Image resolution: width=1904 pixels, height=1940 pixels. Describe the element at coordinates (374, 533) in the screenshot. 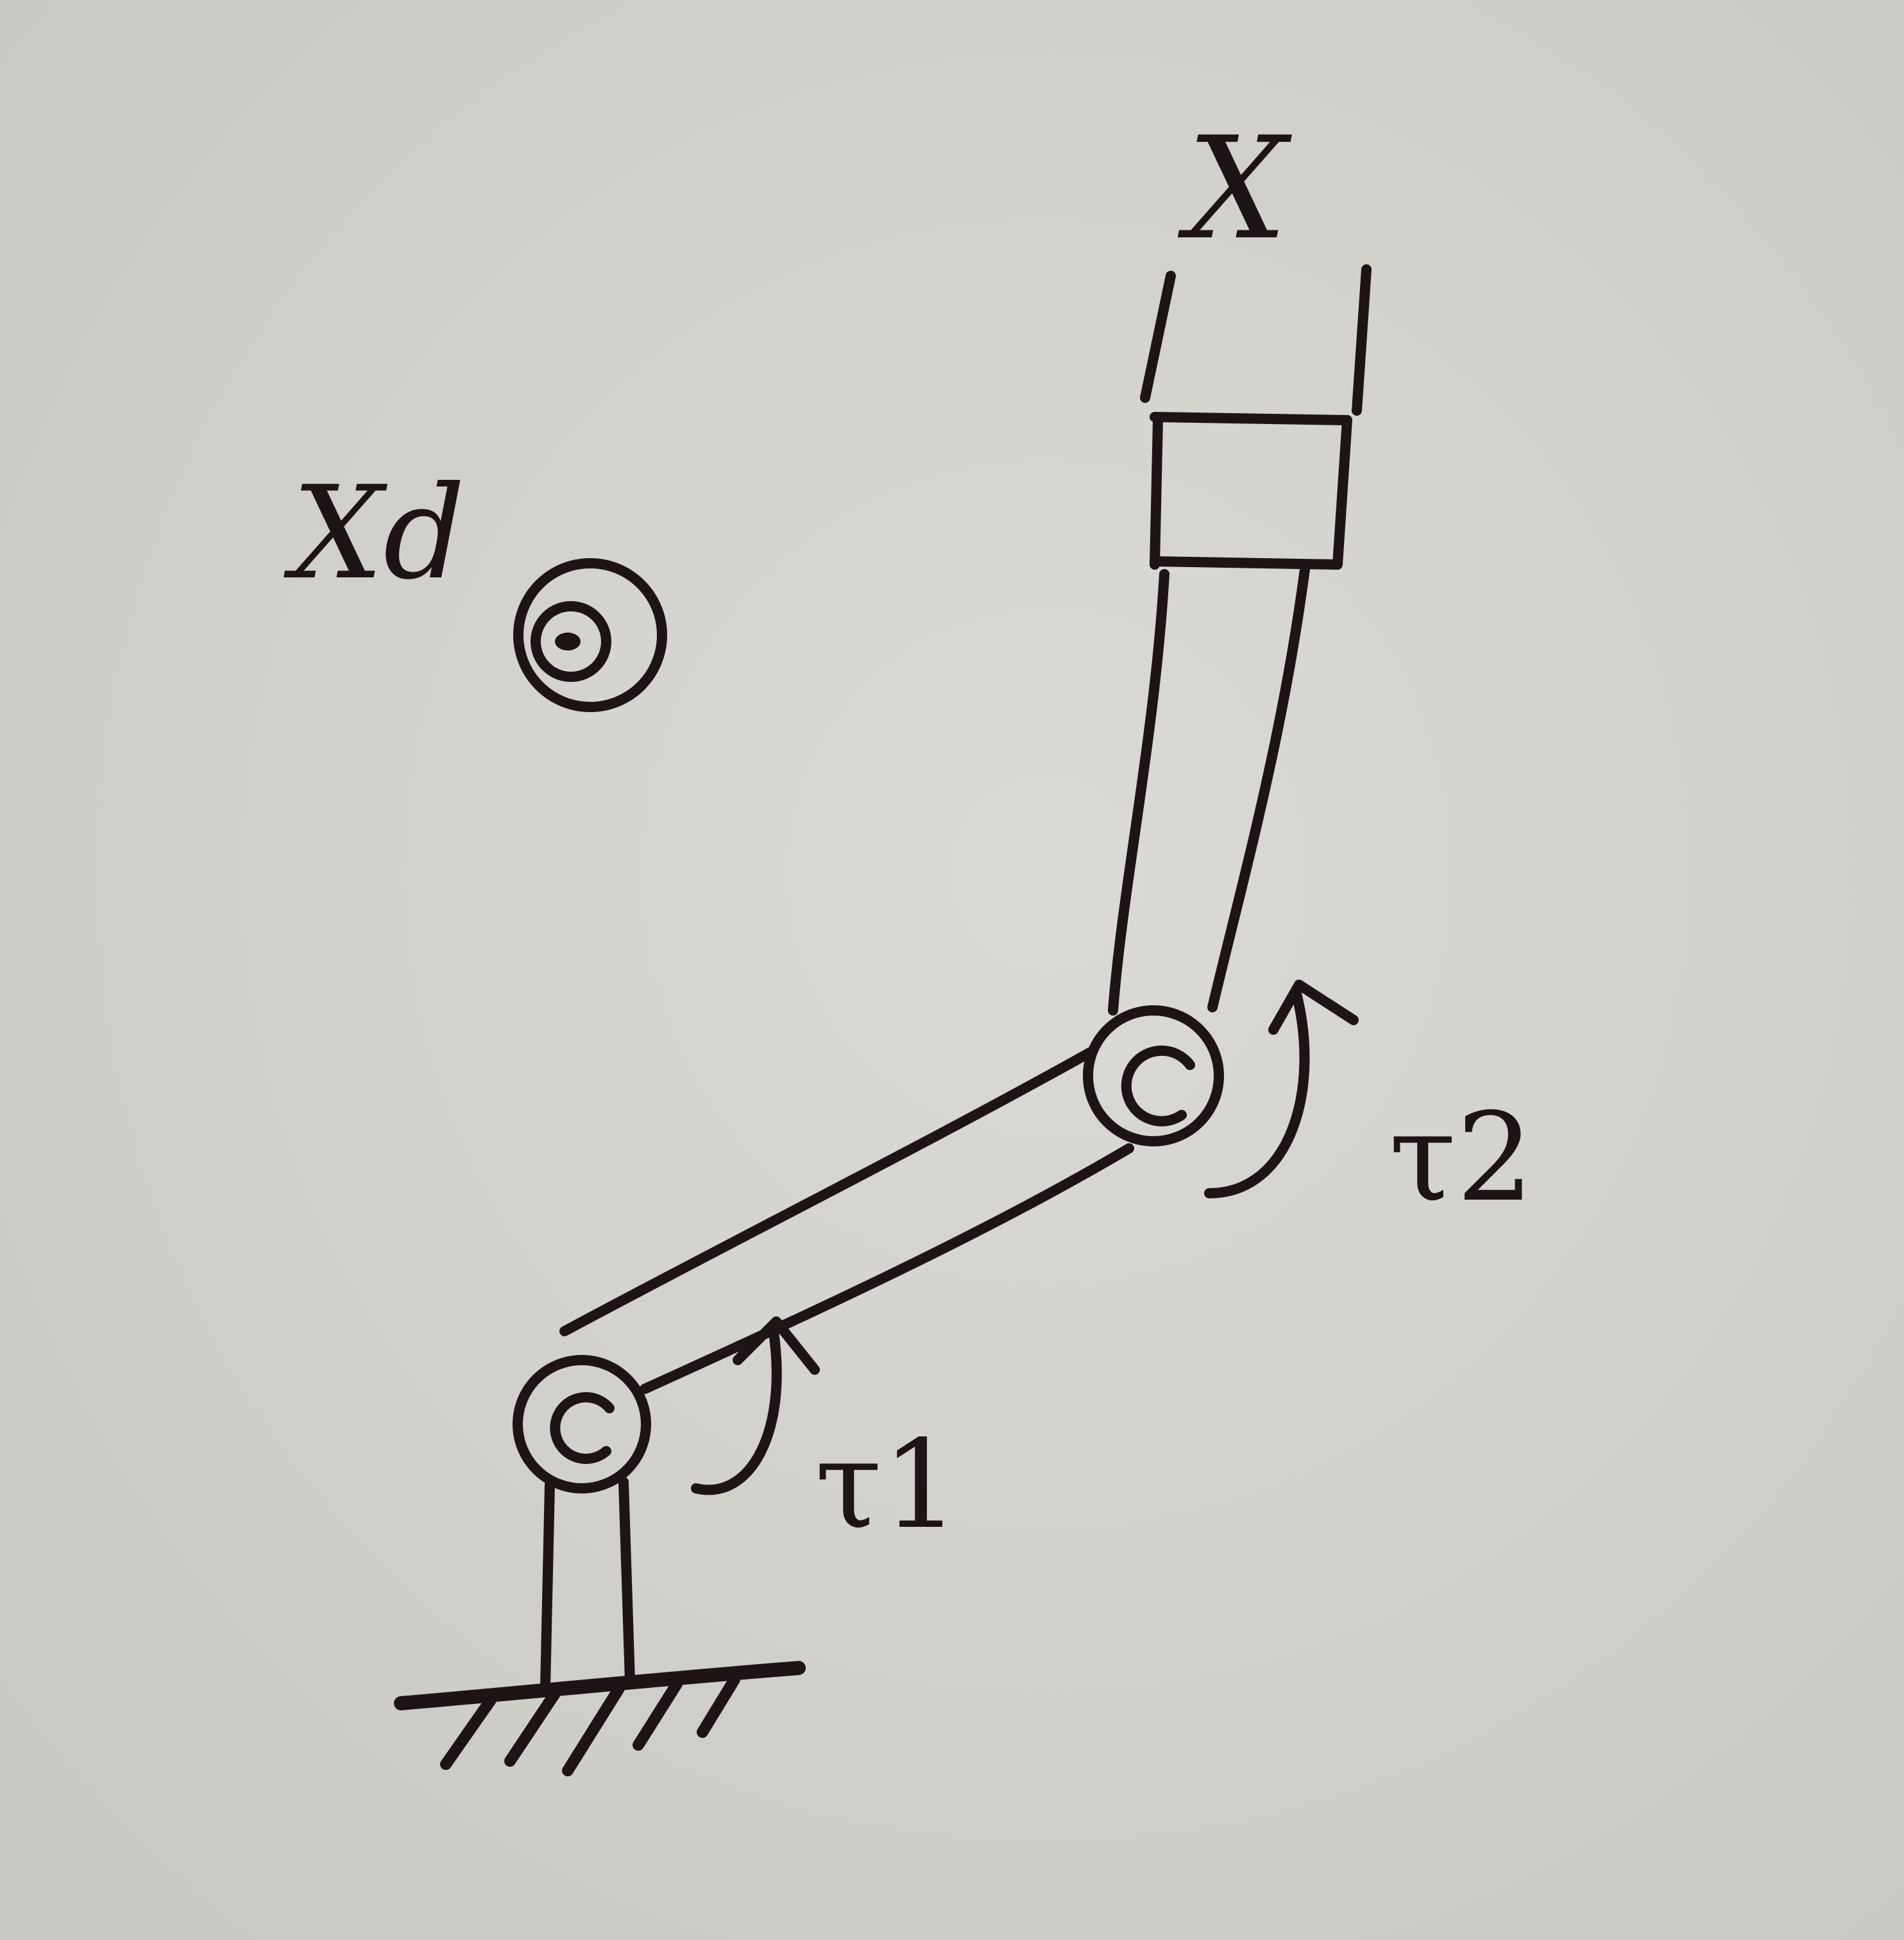

I see `desired-position-label: Xd` at that location.